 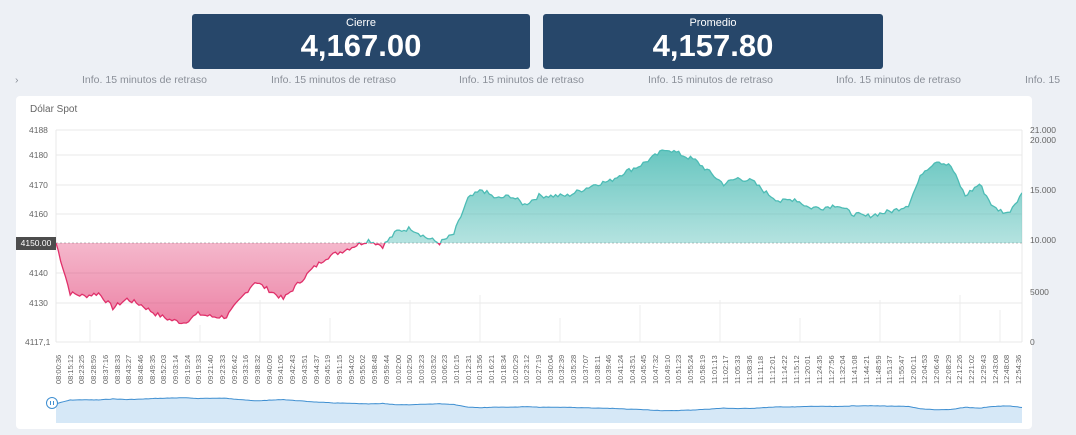 What do you see at coordinates (574, 369) in the screenshot?
I see `x-tick-label: 10:35:28` at bounding box center [574, 369].